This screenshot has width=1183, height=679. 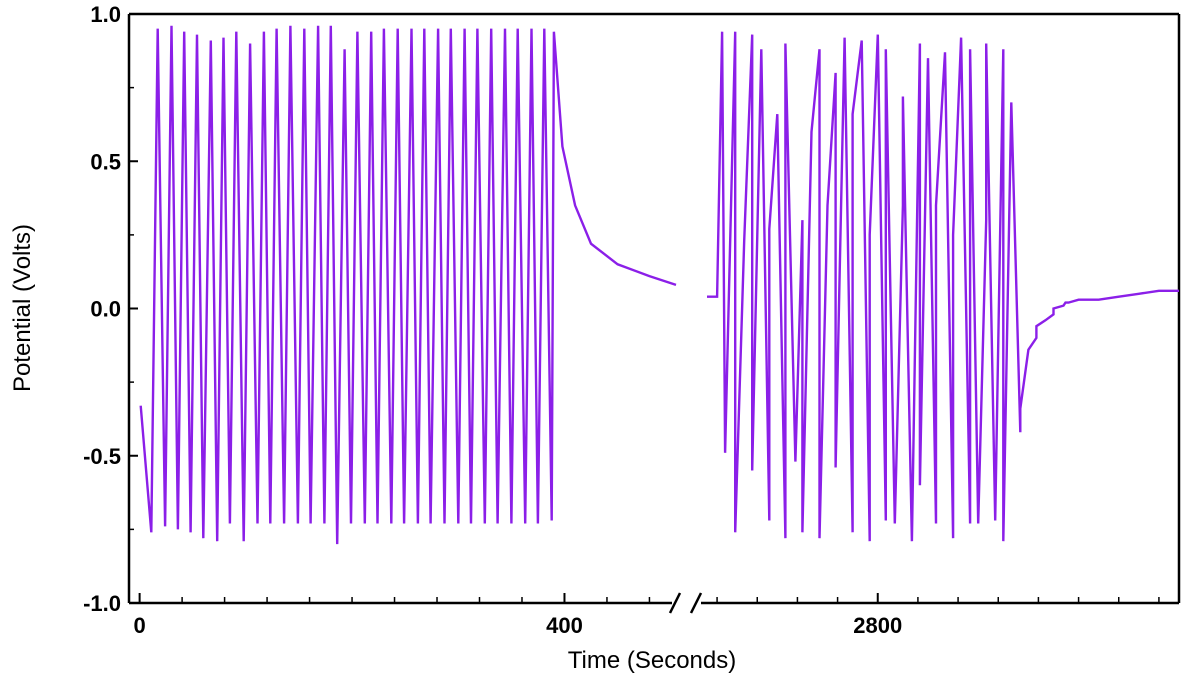 I want to click on axis-break-mark-right, so click(x=696, y=603).